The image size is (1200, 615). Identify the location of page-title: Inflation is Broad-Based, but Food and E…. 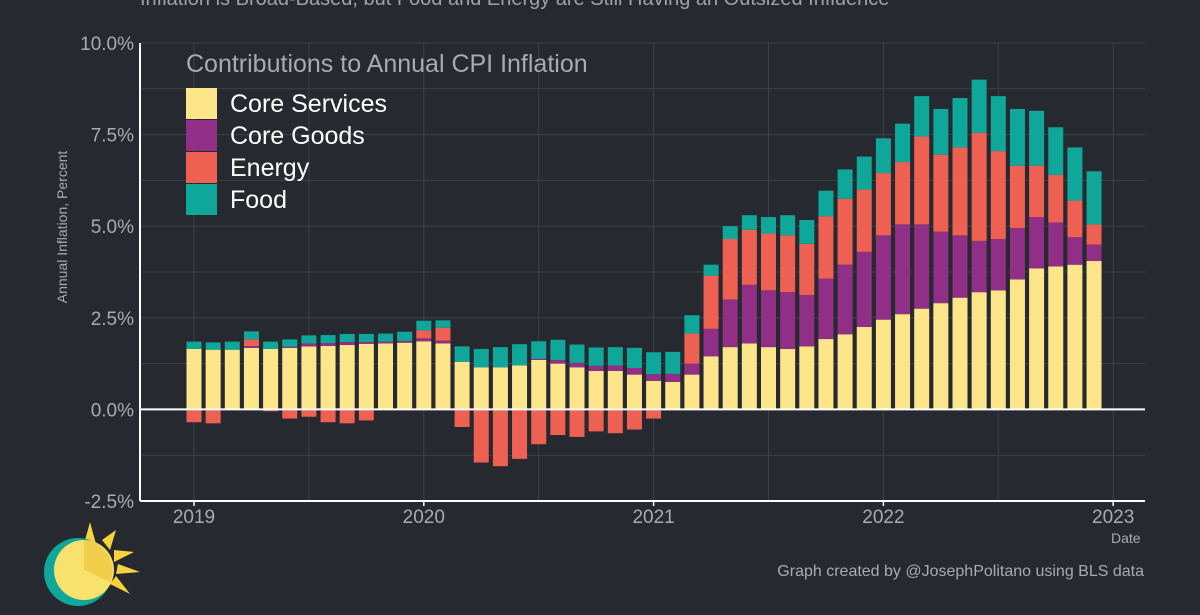
(514, 5).